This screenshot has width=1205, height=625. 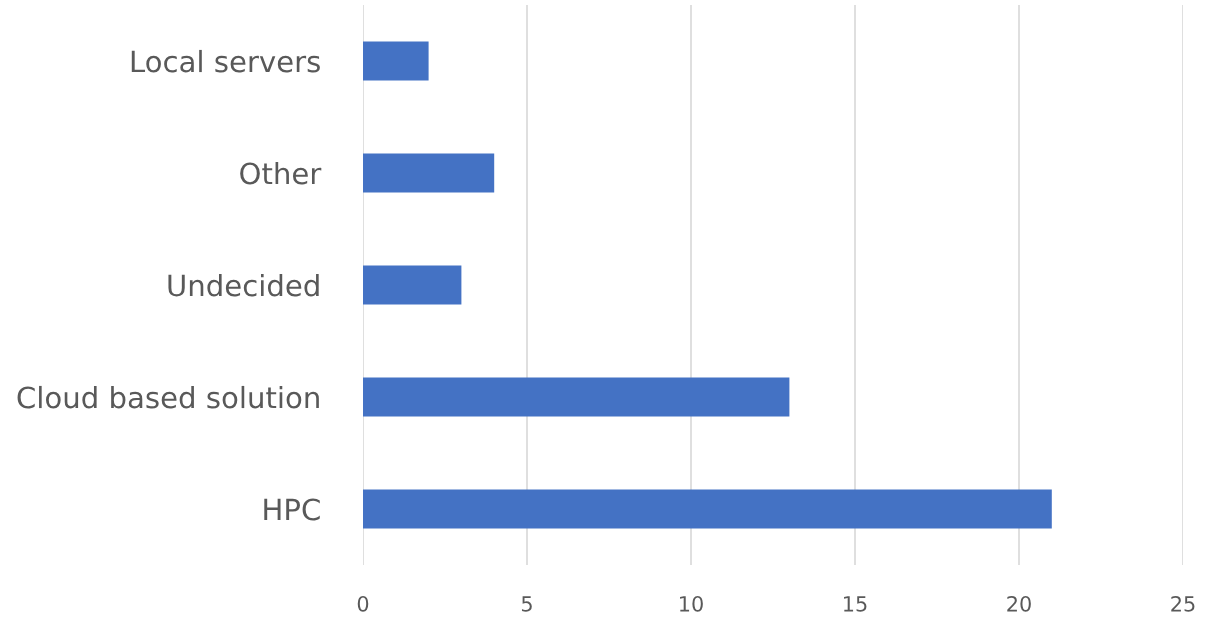 I want to click on y-tick-label: Undecided, so click(x=243, y=285).